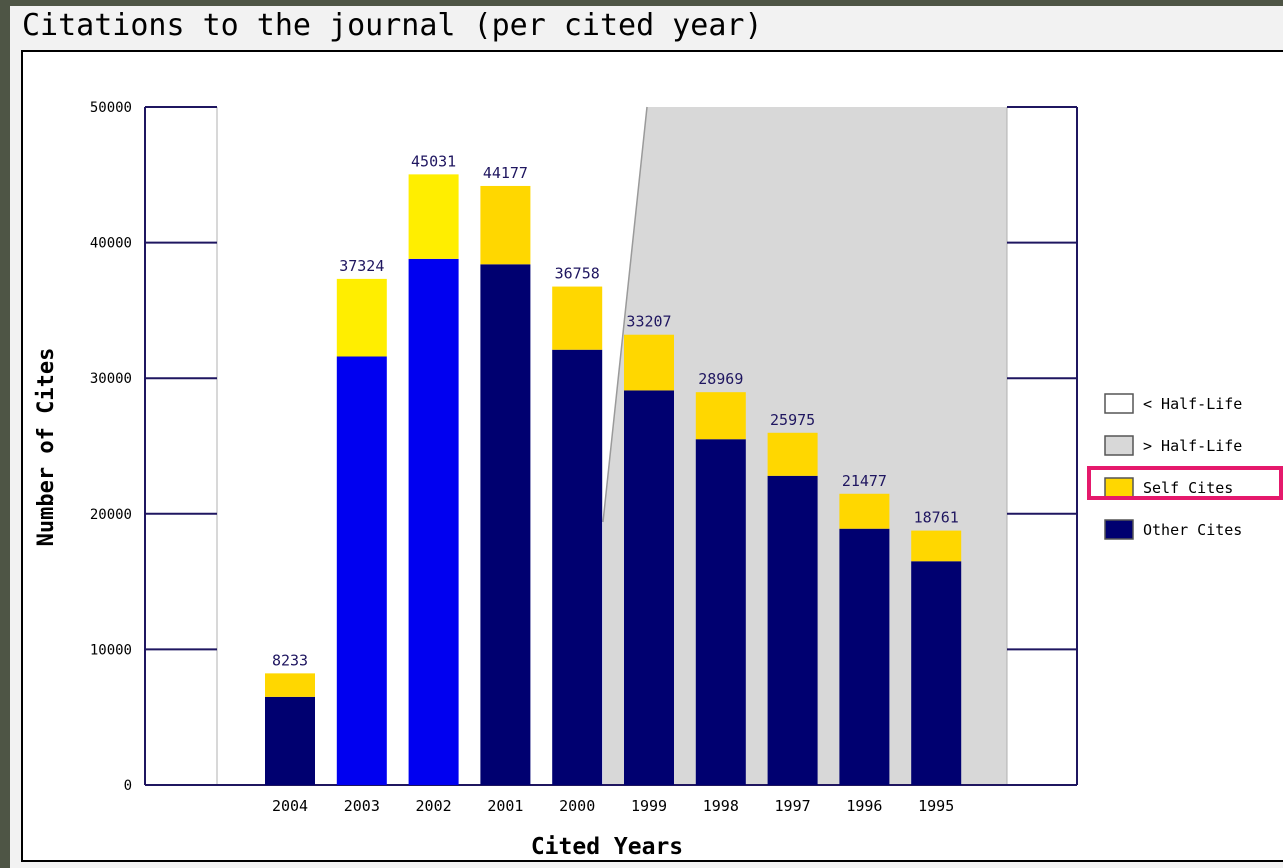 Image resolution: width=1283 pixels, height=868 pixels. What do you see at coordinates (111, 515) in the screenshot?
I see `y-tick-label: 20000` at bounding box center [111, 515].